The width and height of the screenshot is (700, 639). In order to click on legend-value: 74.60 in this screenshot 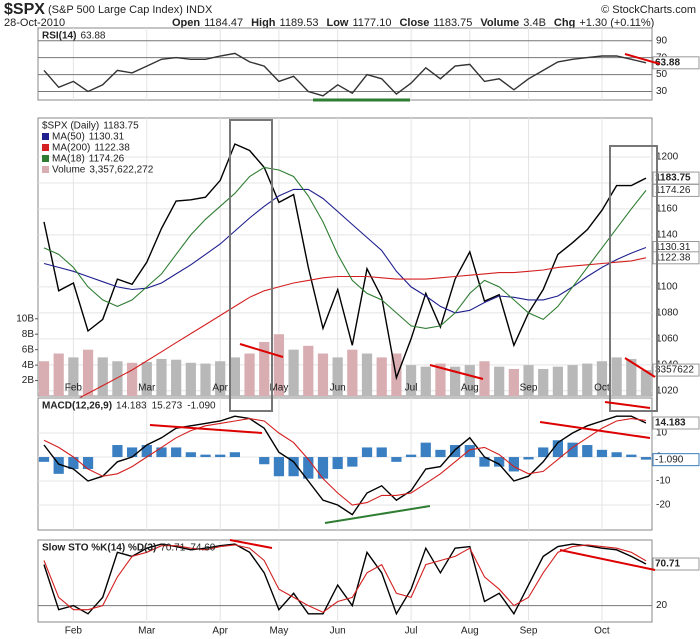, I will do `click(202, 548)`.